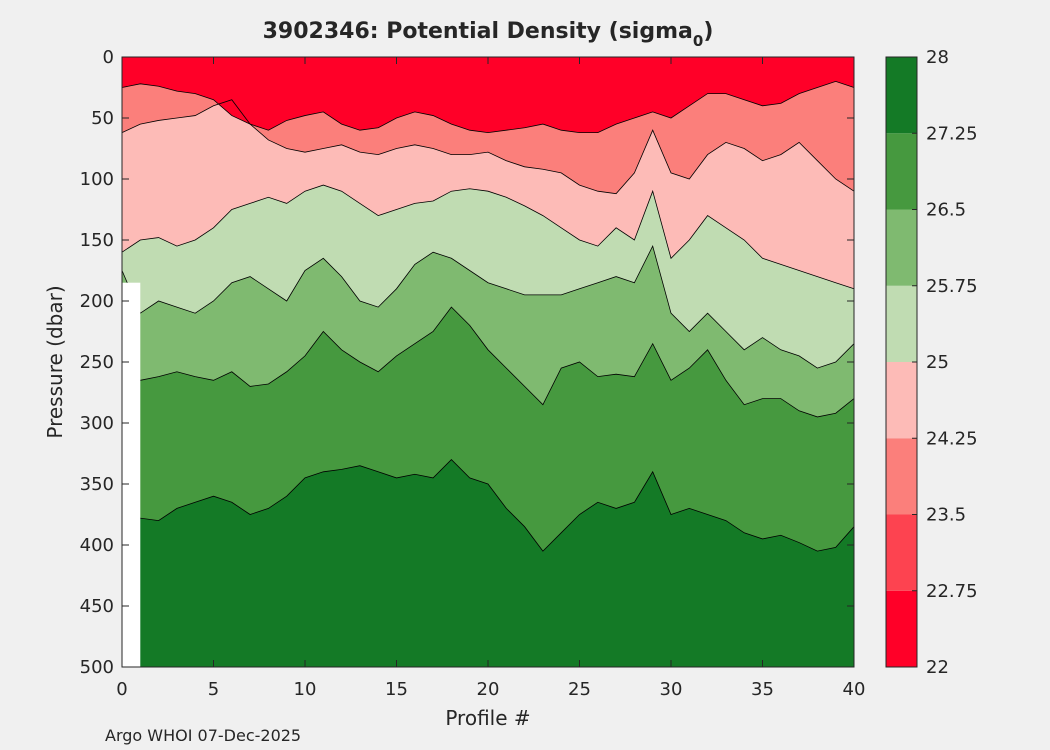 This screenshot has height=750, width=1050. Describe the element at coordinates (478, 31) in the screenshot. I see `chart-title-text: 3902346: Potential Density (sigma` at that location.